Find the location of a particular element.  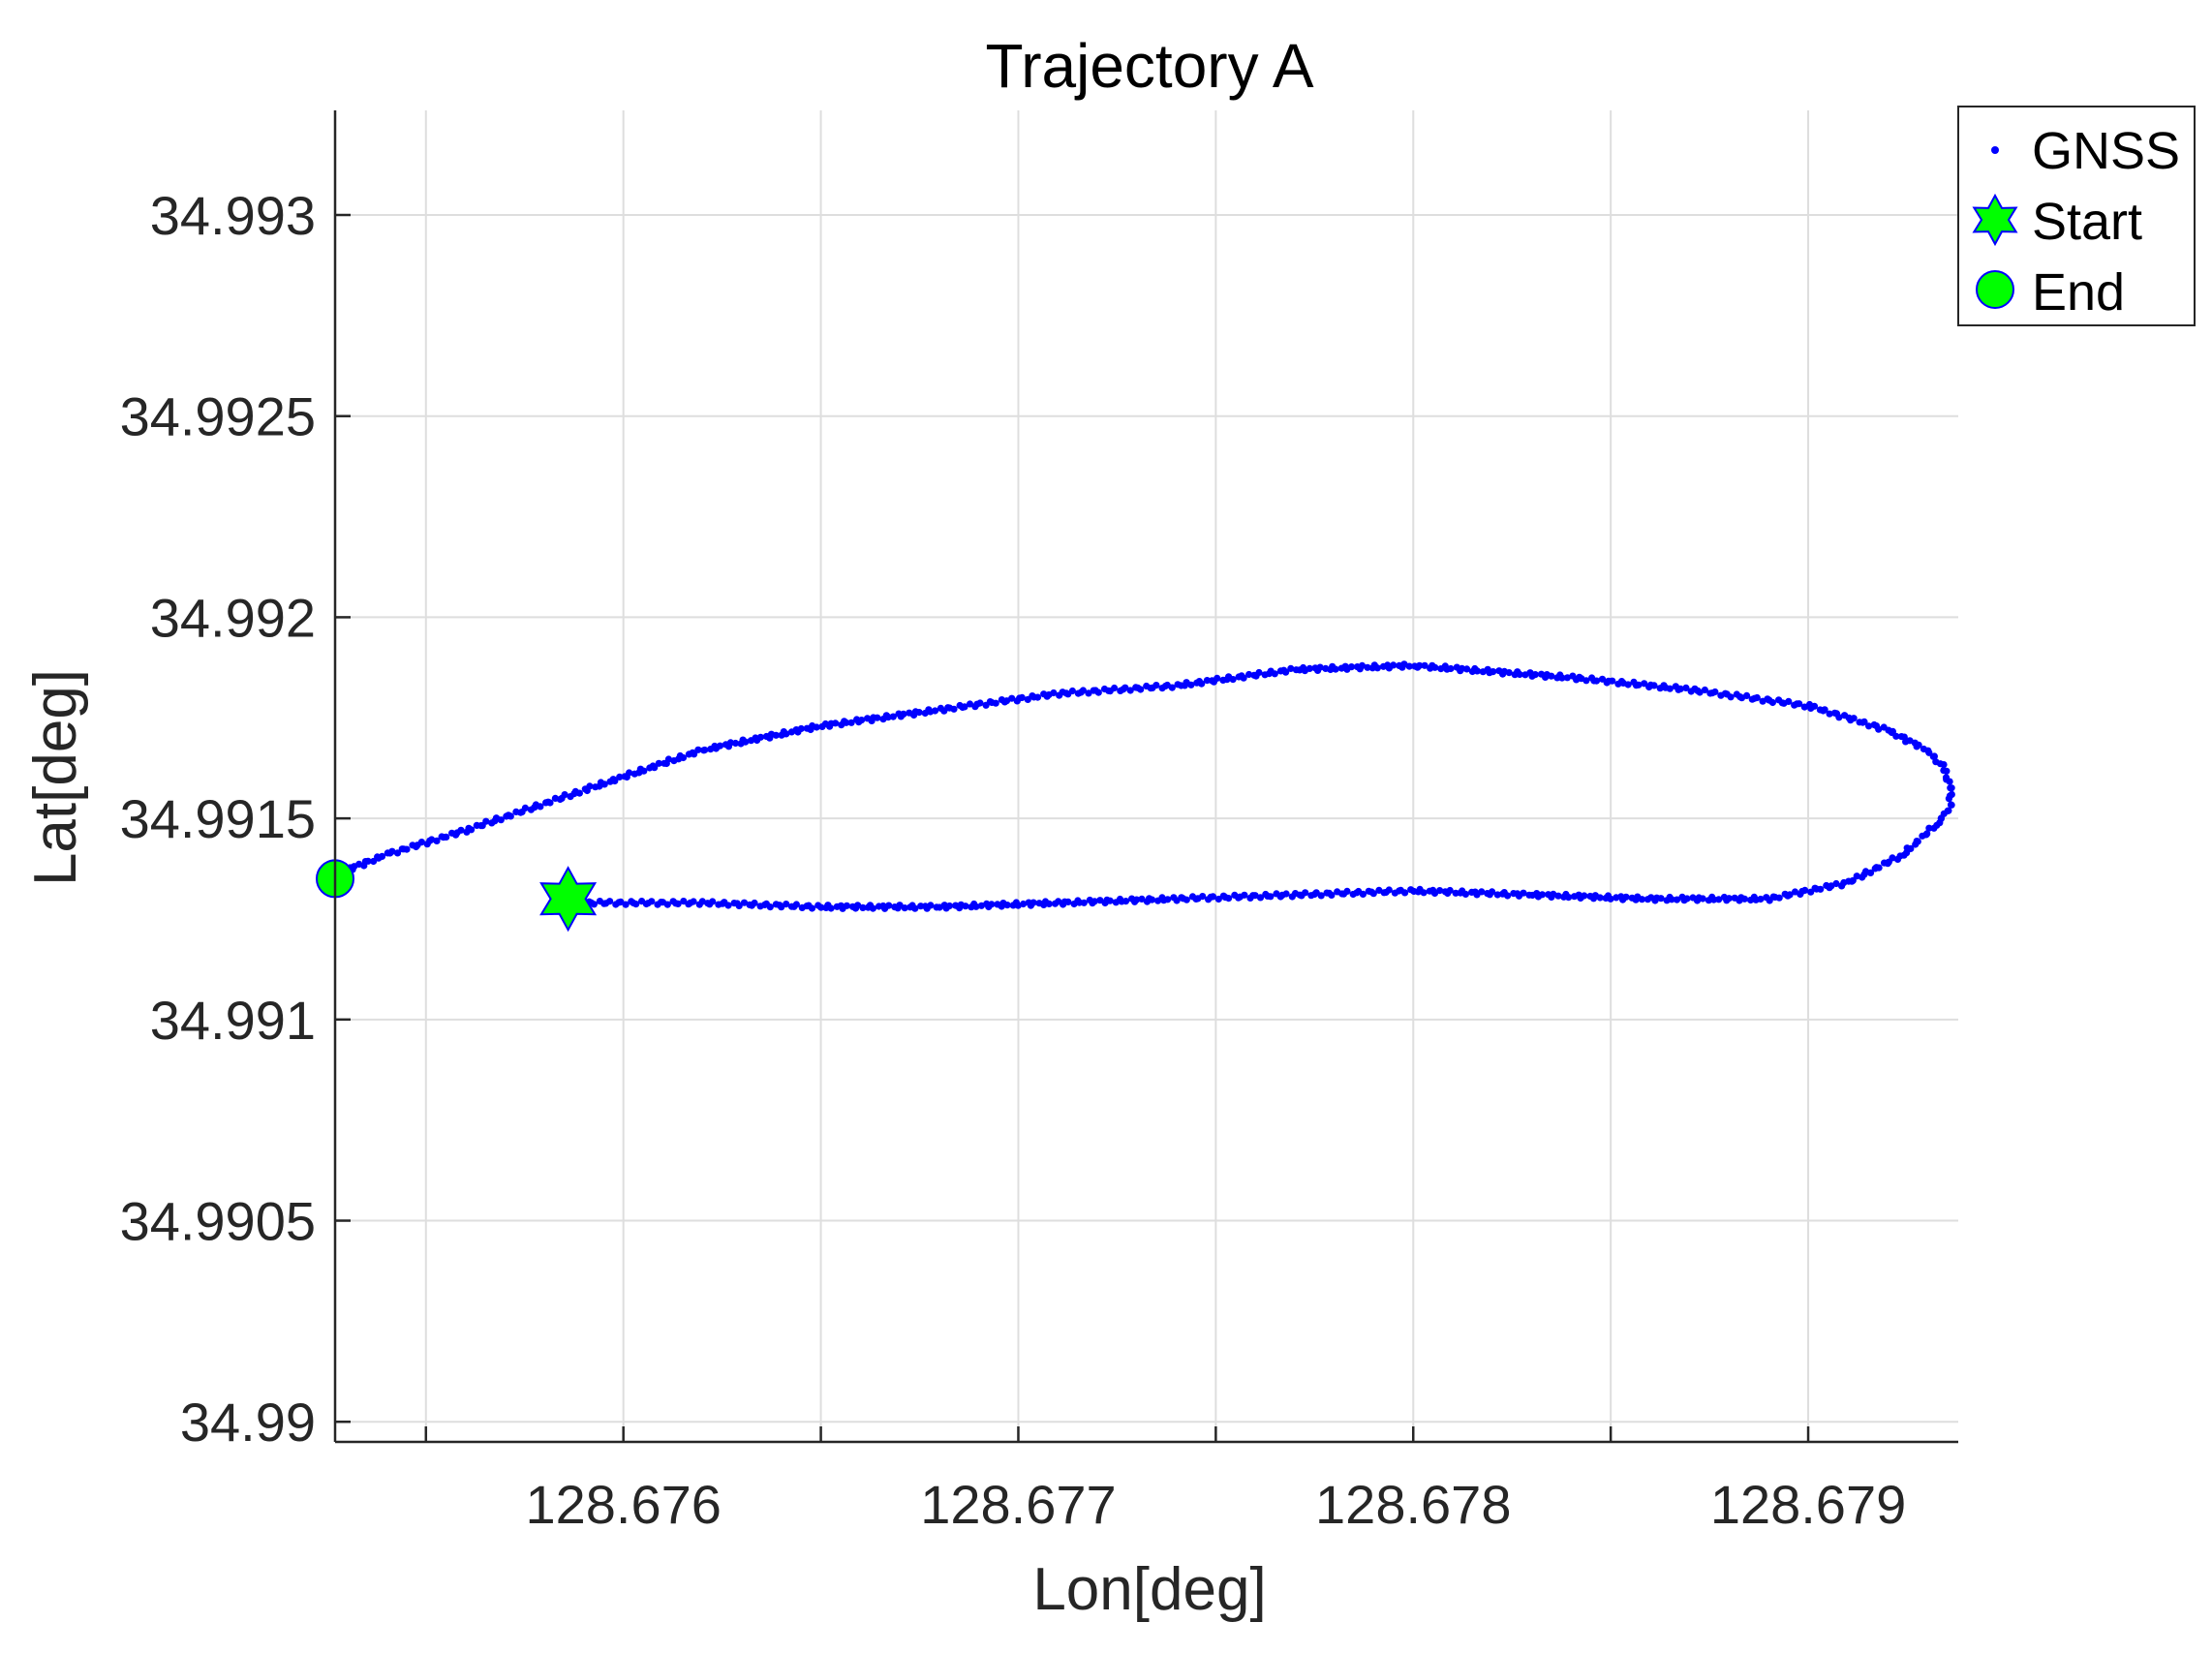

legend-gnss-label: GNSS is located at coordinates (2106, 151).